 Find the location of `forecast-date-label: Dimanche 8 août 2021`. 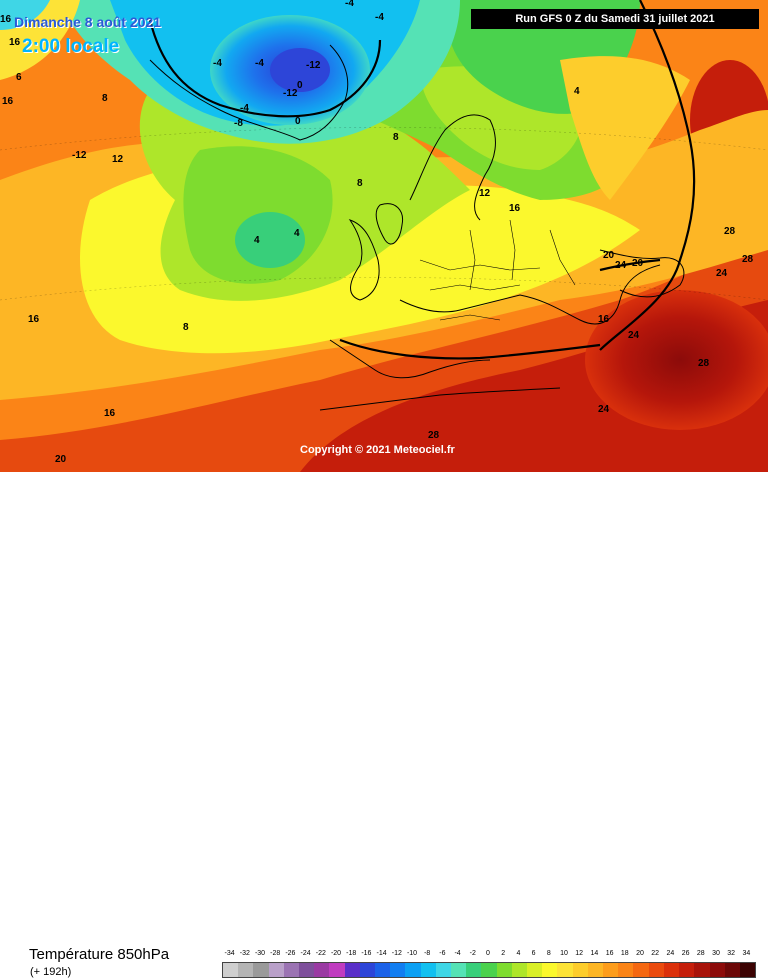

forecast-date-label: Dimanche 8 août 2021 is located at coordinates (88, 22).